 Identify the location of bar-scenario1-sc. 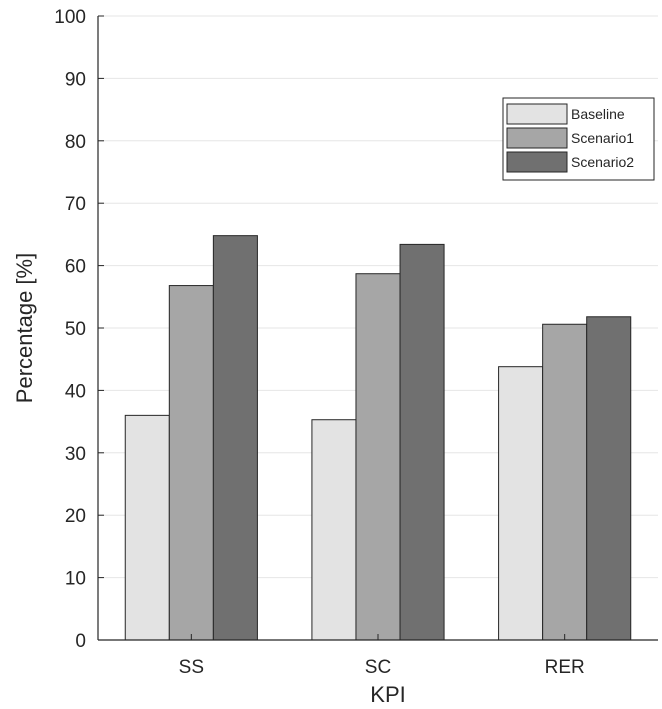
(378, 457).